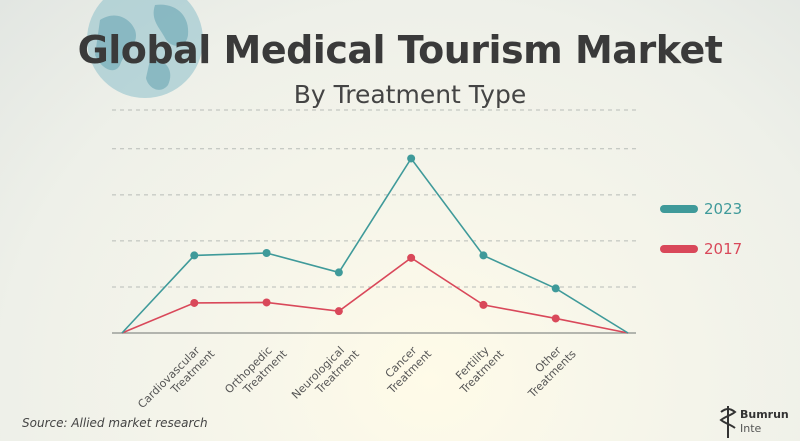  What do you see at coordinates (375, 295) in the screenshot?
I see `series-line-2017` at bounding box center [375, 295].